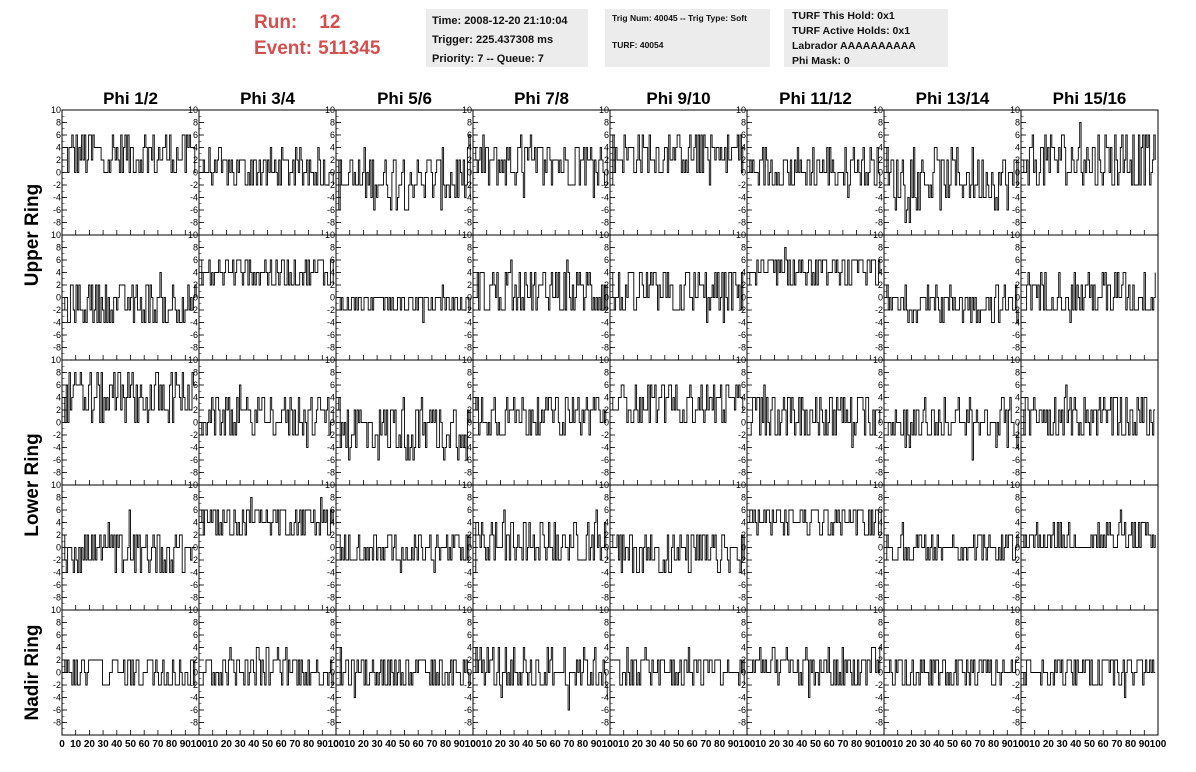 The height and width of the screenshot is (772, 1196). I want to click on x-tick-label: 80, so click(994, 744).